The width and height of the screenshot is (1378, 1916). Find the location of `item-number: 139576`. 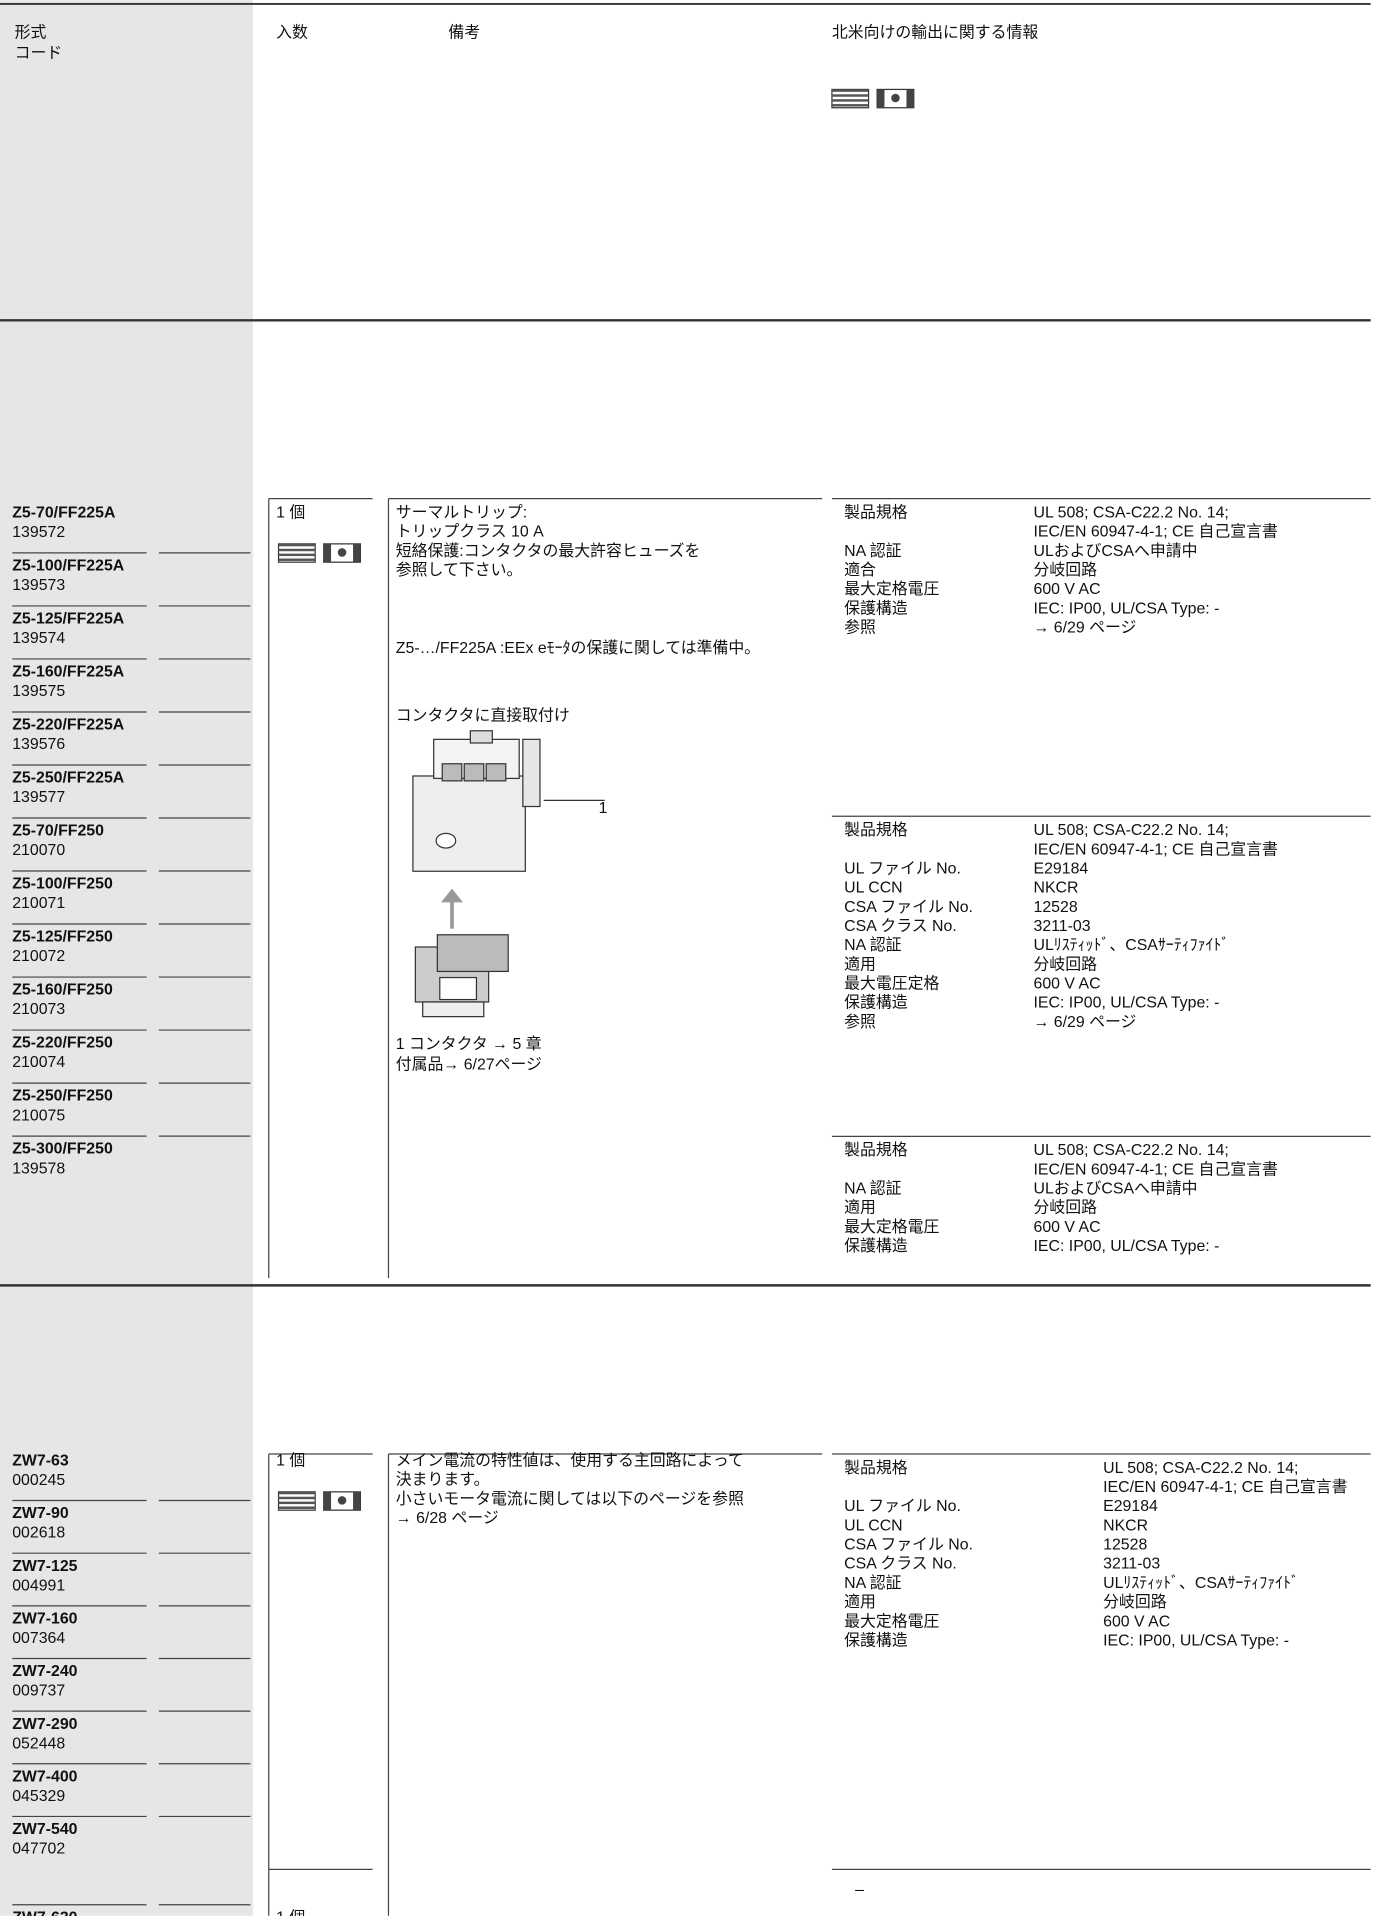

item-number: 139576 is located at coordinates (38, 744).